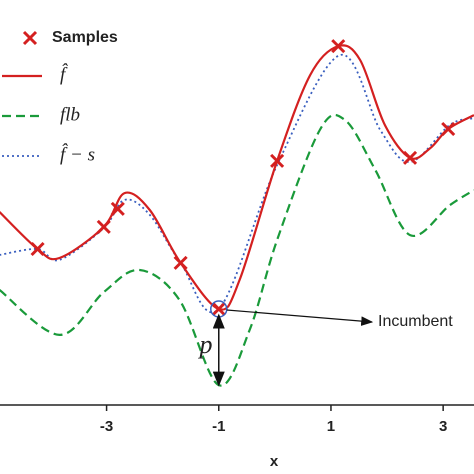 The height and width of the screenshot is (474, 474). What do you see at coordinates (85, 37) in the screenshot?
I see `legend-label: Samples` at bounding box center [85, 37].